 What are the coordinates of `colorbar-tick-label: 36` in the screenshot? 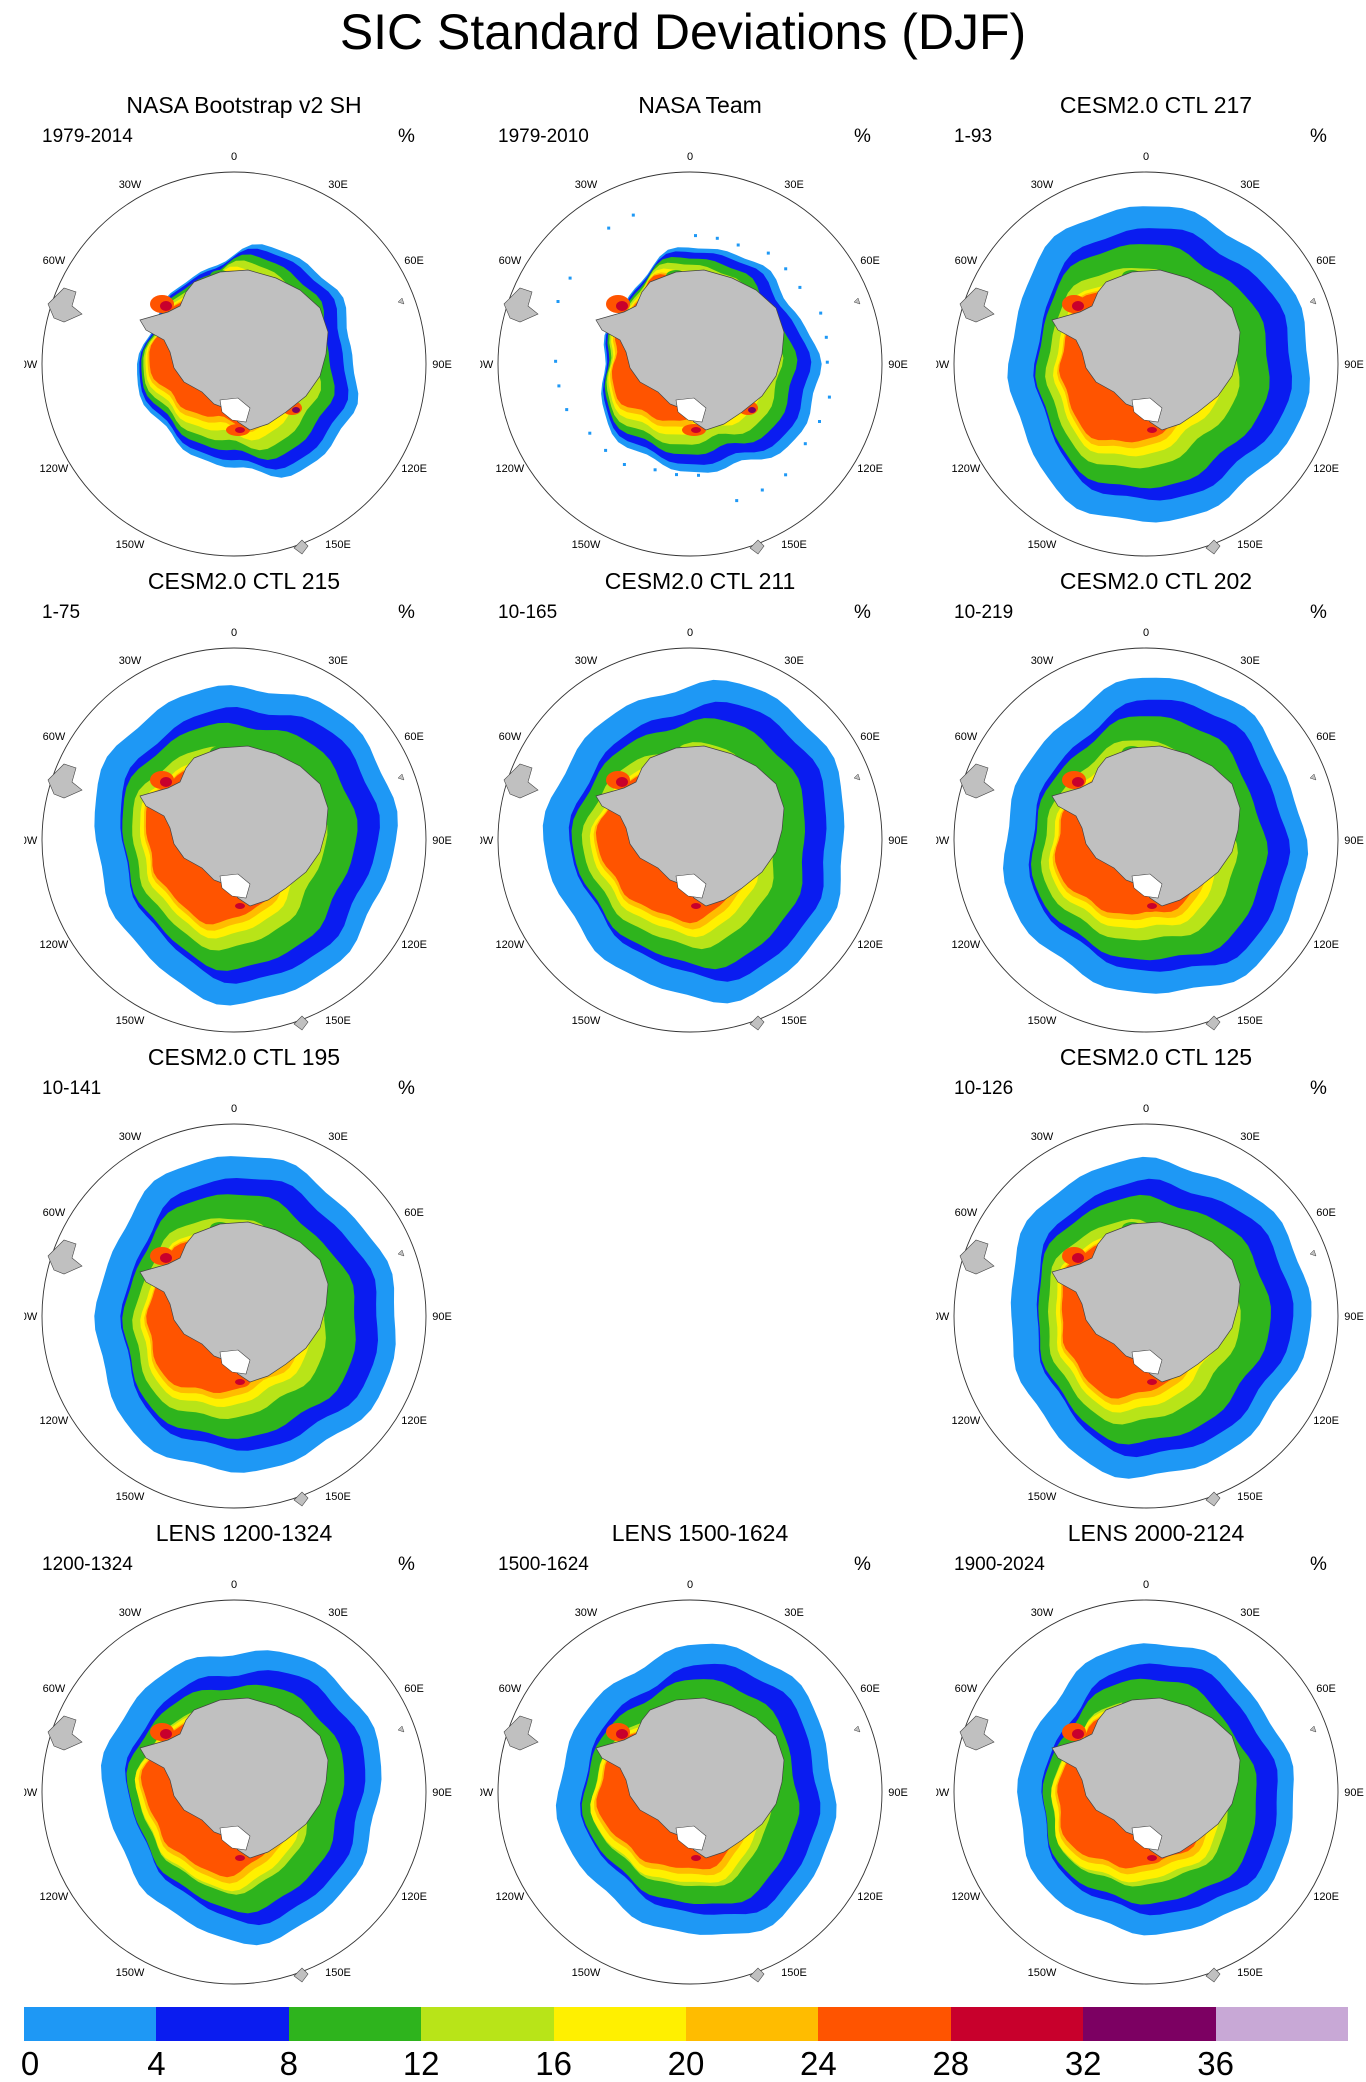 It's located at (1215, 2063).